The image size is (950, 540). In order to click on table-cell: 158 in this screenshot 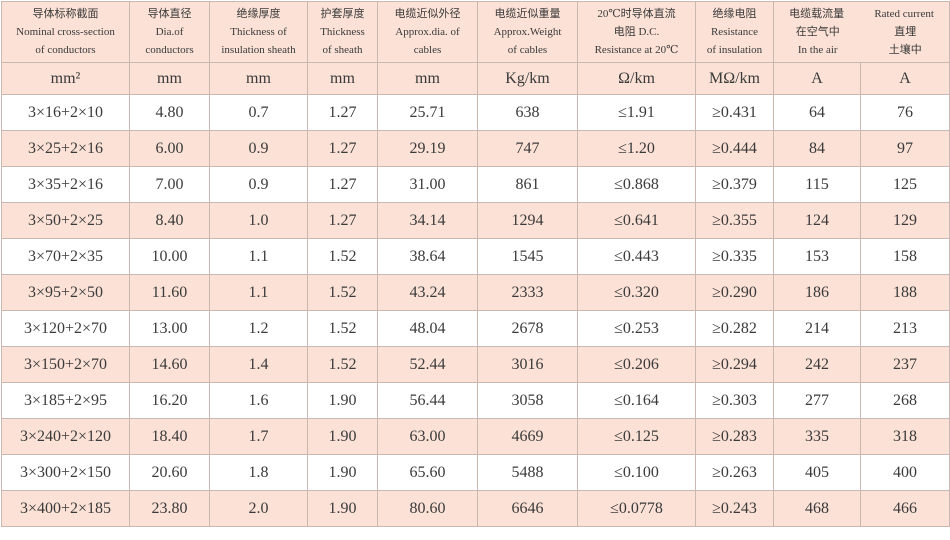, I will do `click(905, 256)`.